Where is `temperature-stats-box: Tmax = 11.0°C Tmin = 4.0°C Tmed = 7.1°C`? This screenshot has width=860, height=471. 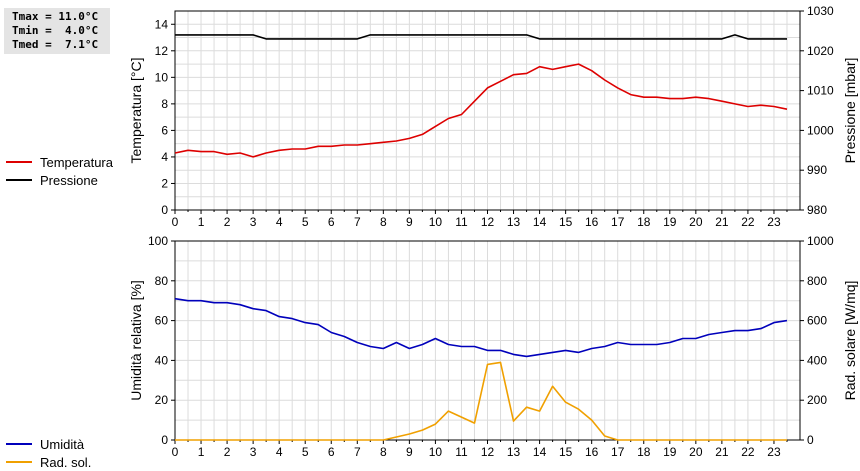
temperature-stats-box: Tmax = 11.0°C Tmin = 4.0°C Tmed = 7.1°C is located at coordinates (57, 31).